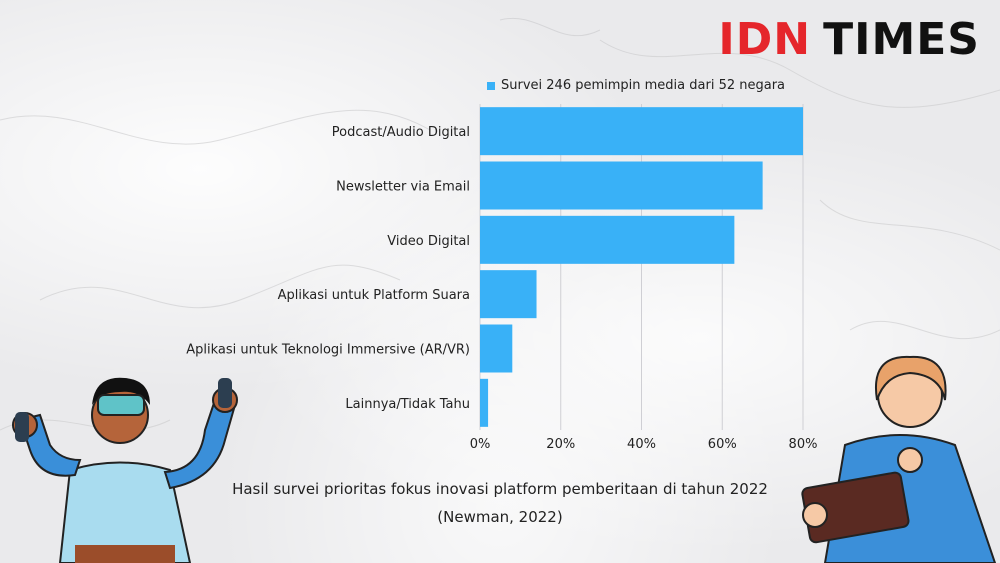  I want to click on tablet-person-illustration, so click(899, 459).